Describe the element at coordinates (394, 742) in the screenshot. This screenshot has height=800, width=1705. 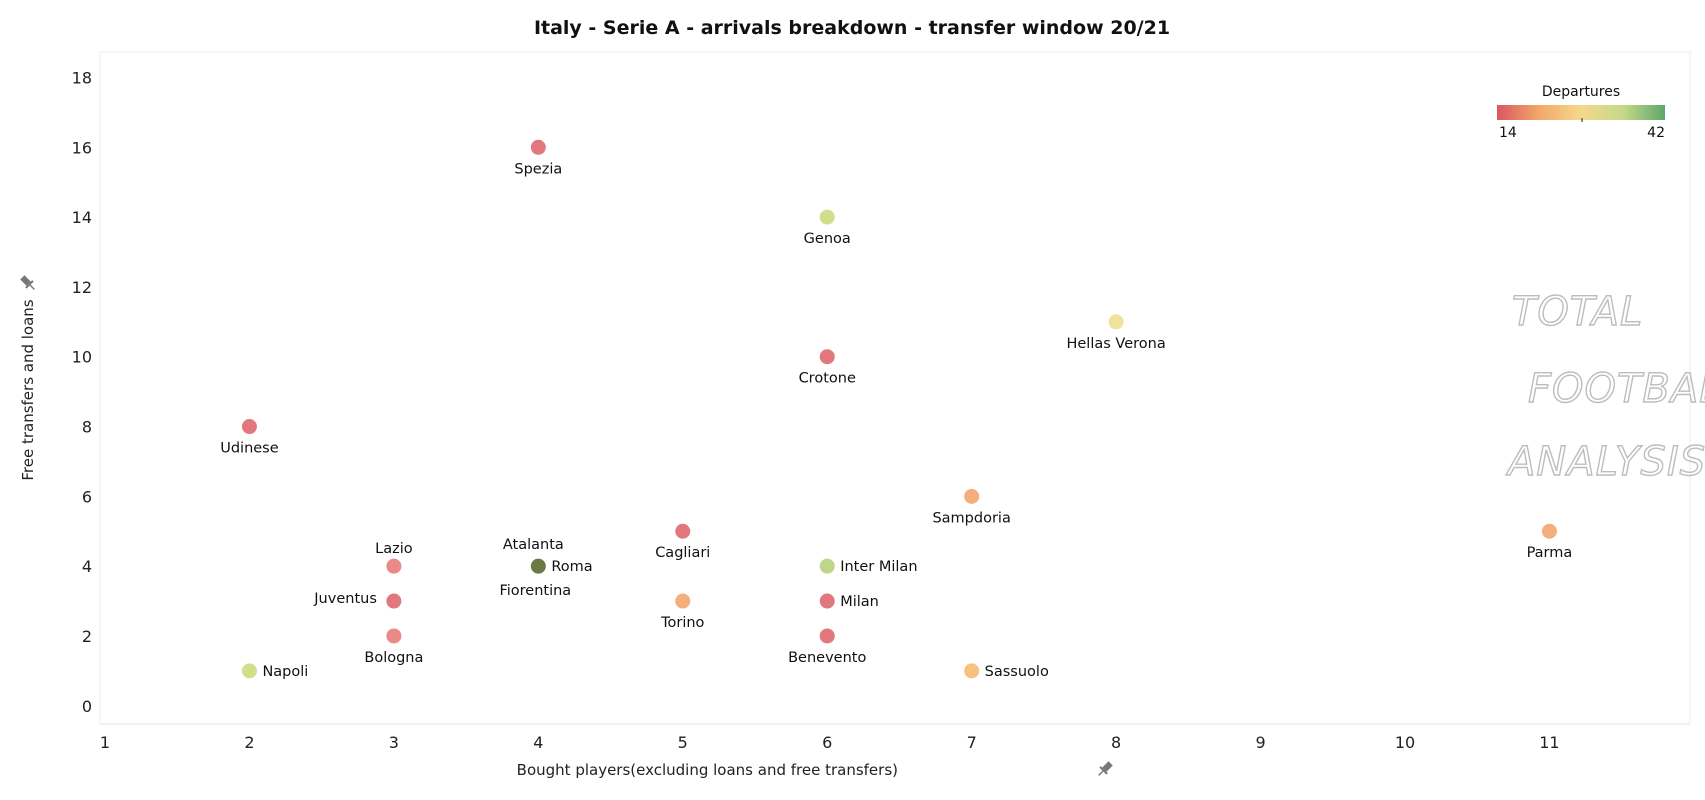
I see `x-tick-label: 3` at that location.